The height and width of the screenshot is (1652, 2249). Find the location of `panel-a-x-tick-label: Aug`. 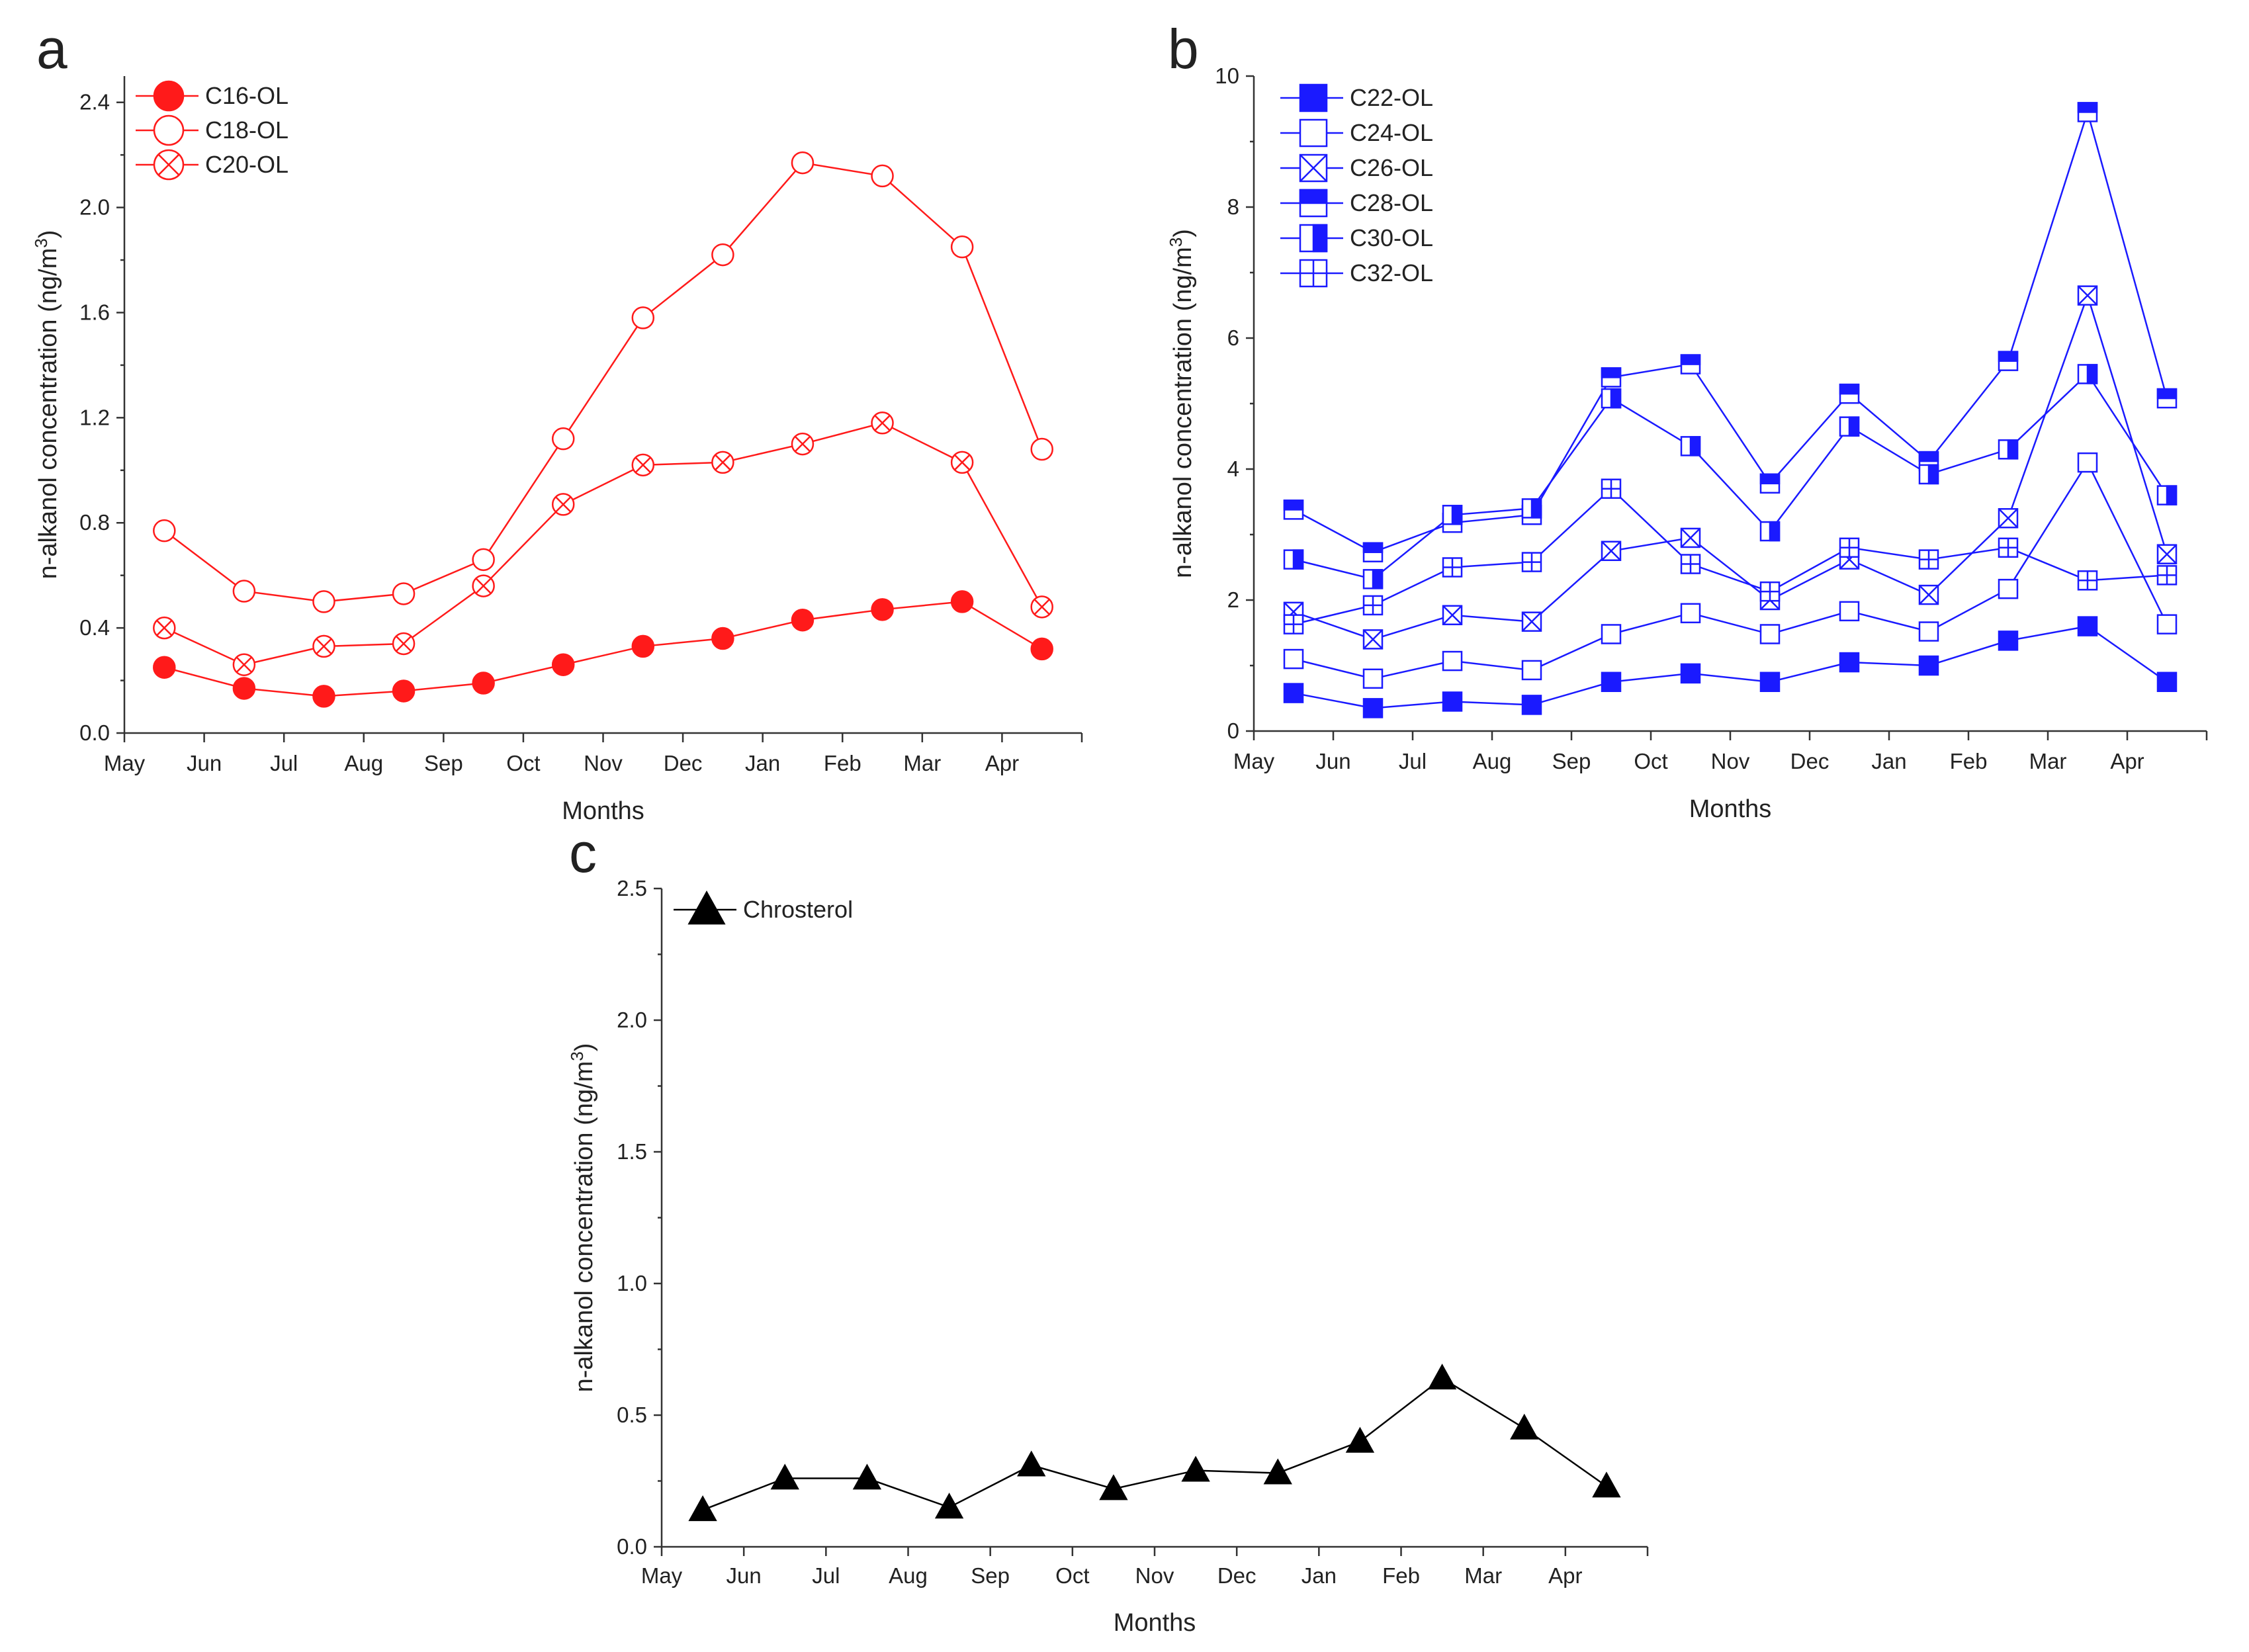

panel-a-x-tick-label: Aug is located at coordinates (363, 763).